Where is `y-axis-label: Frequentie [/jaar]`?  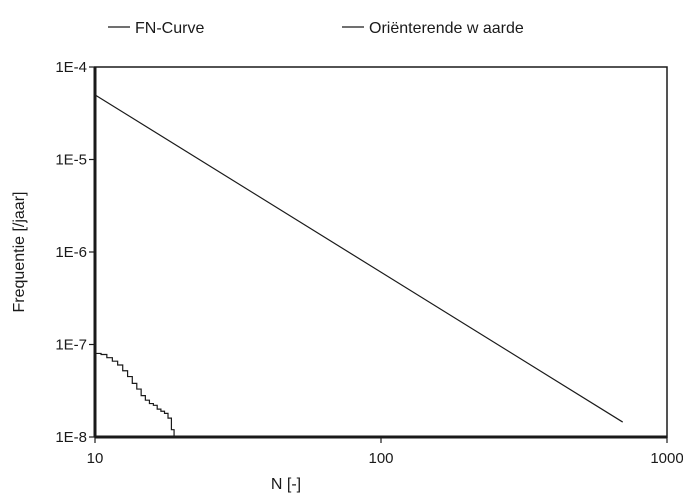 y-axis-label: Frequentie [/jaar] is located at coordinates (19, 252).